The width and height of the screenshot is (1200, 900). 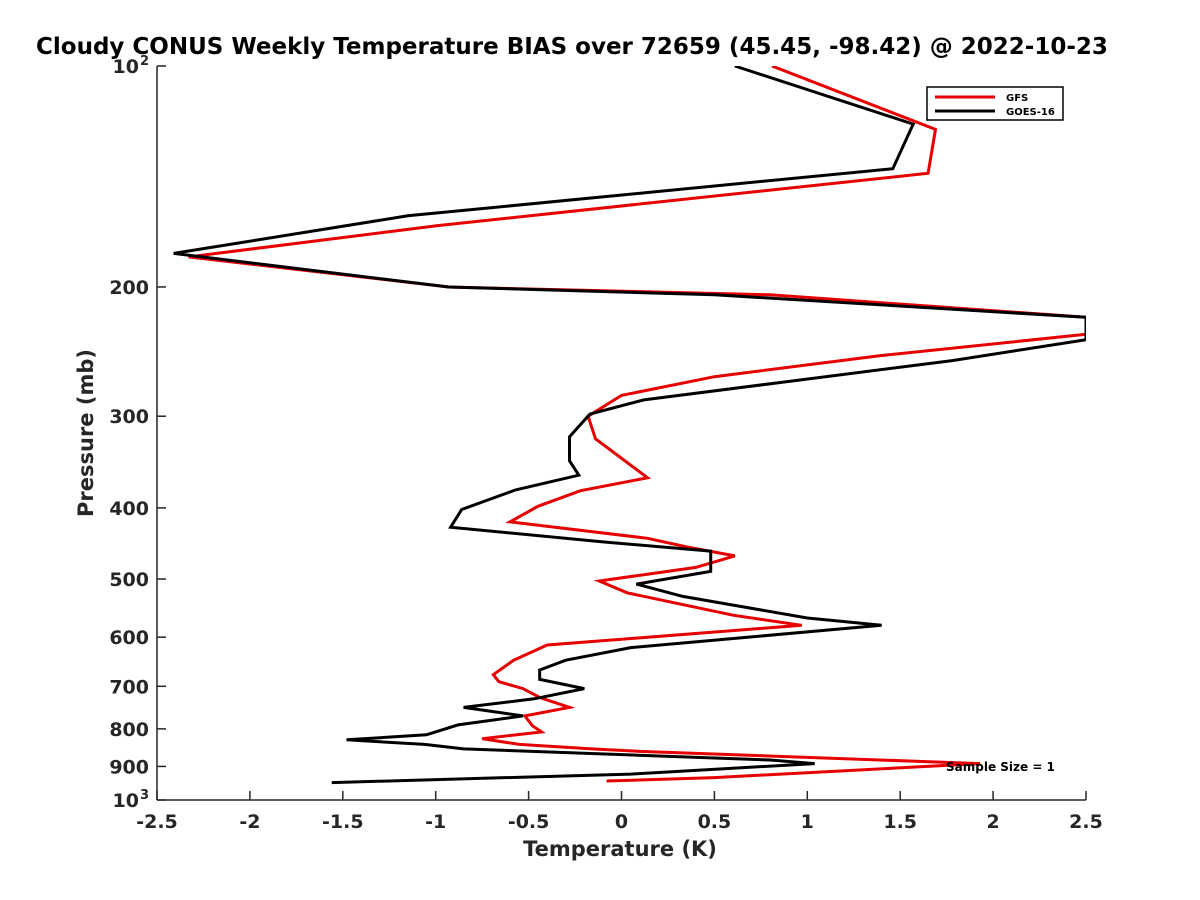 I want to click on y-tick-label: 500, so click(x=129, y=580).